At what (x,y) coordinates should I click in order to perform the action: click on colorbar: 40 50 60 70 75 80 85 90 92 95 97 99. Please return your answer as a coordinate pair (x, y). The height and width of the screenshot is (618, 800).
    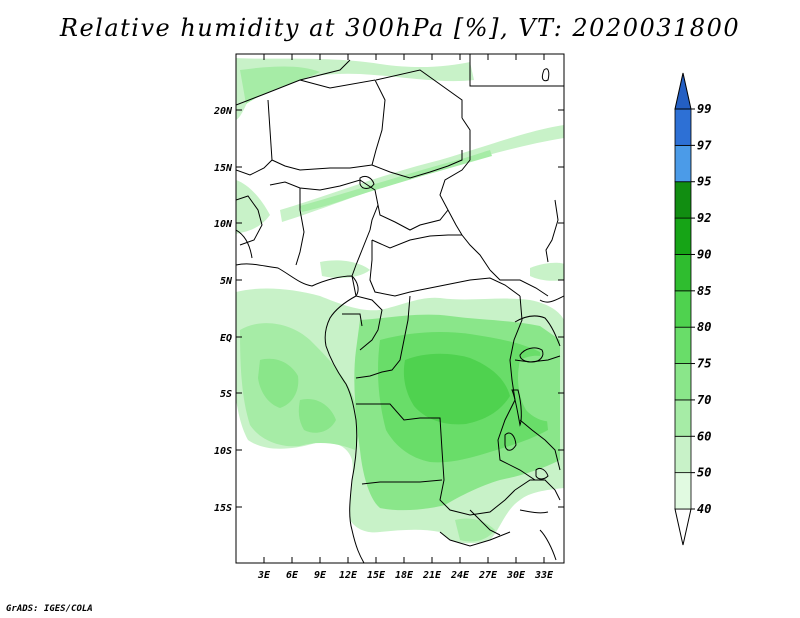
    Looking at the image, I should click on (693, 309).